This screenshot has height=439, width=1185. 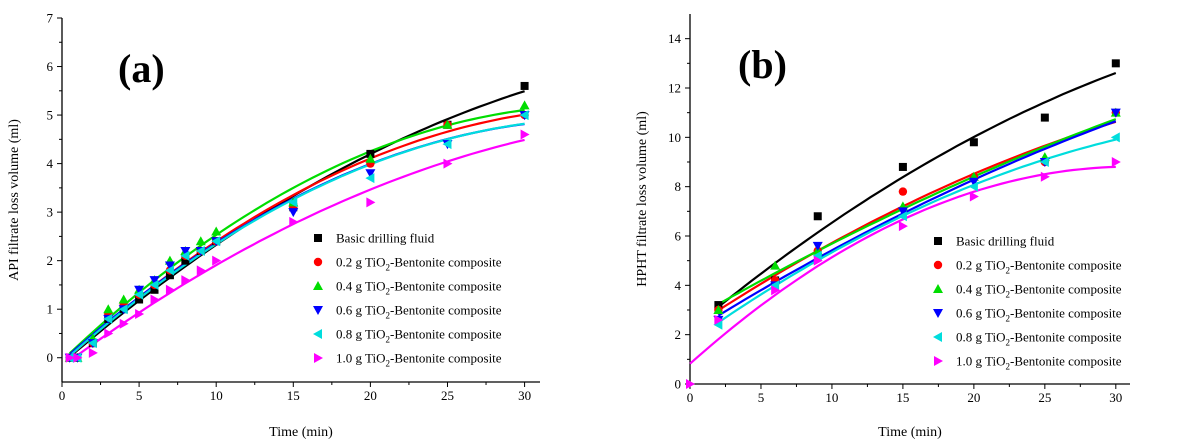 What do you see at coordinates (981, 265) in the screenshot?
I see `legend-label-prefix: 0.2 g TiO` at bounding box center [981, 265].